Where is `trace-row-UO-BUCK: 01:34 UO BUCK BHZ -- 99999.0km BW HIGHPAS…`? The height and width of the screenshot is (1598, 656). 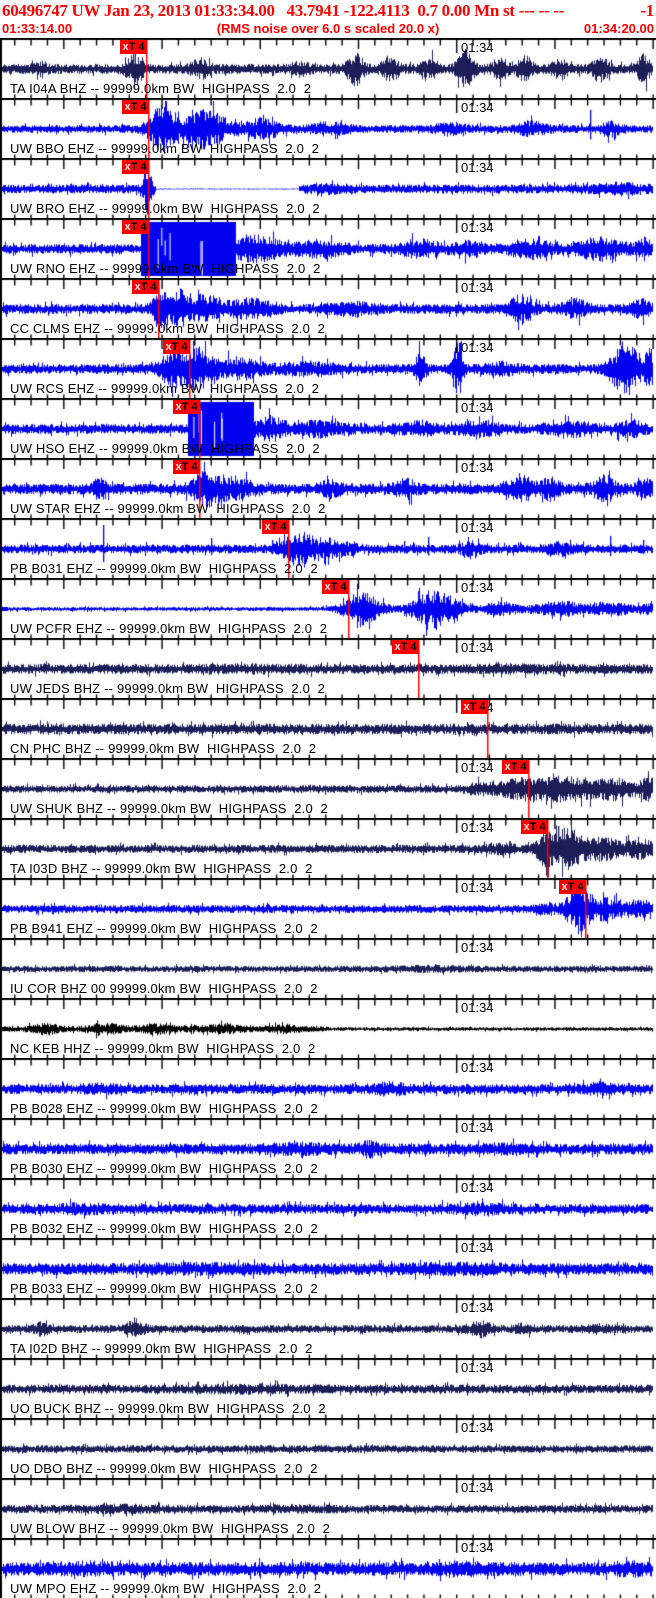
trace-row-UO-BUCK: 01:34 UO BUCK BHZ -- 99999.0km BW HIGHPAS… is located at coordinates (328, 1388).